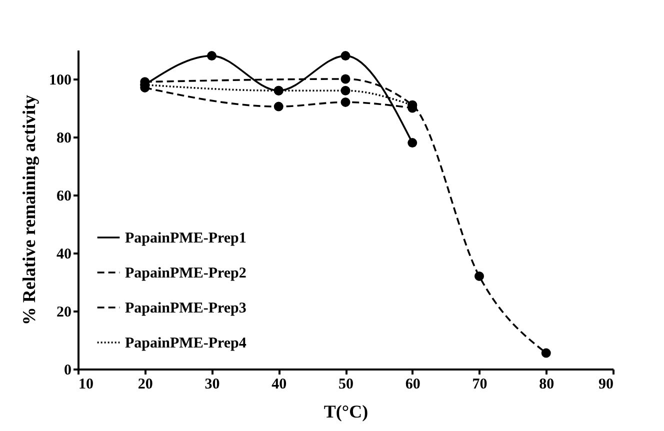 The height and width of the screenshot is (431, 664). I want to click on y-axis-title: % Relative remaining activity, so click(29, 210).